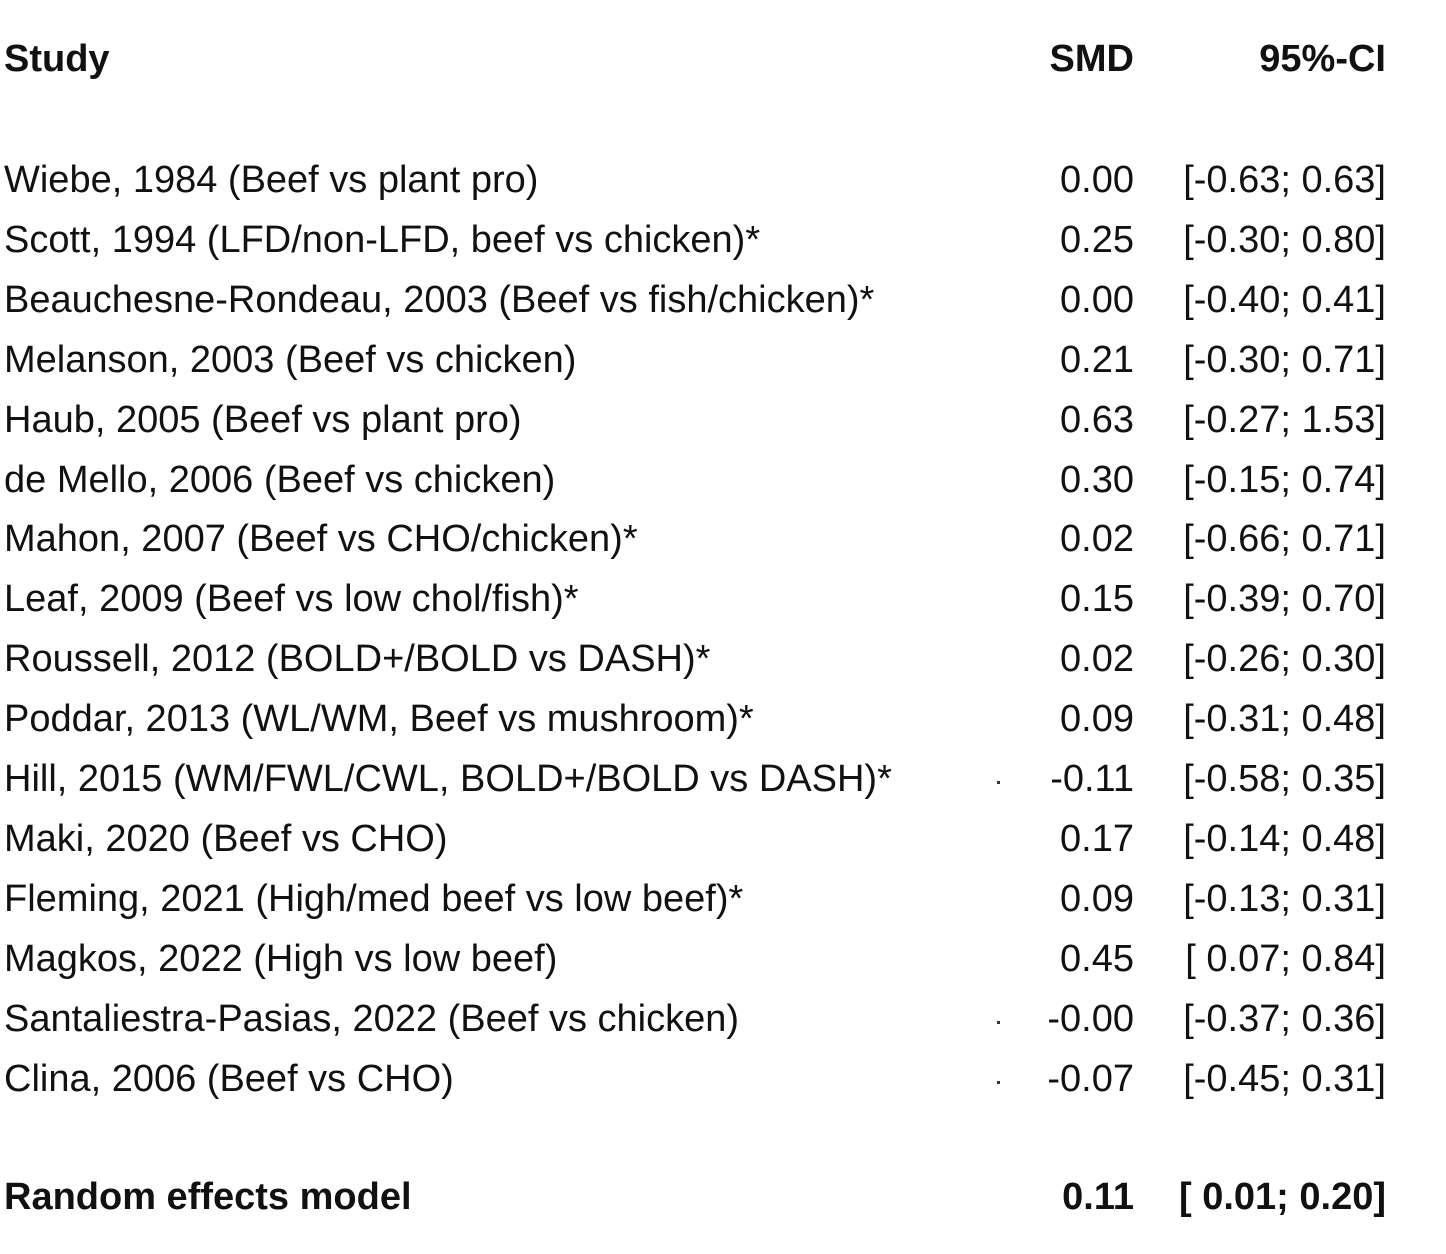  Describe the element at coordinates (1322, 59) in the screenshot. I see `header-ci: 95%-CI` at that location.